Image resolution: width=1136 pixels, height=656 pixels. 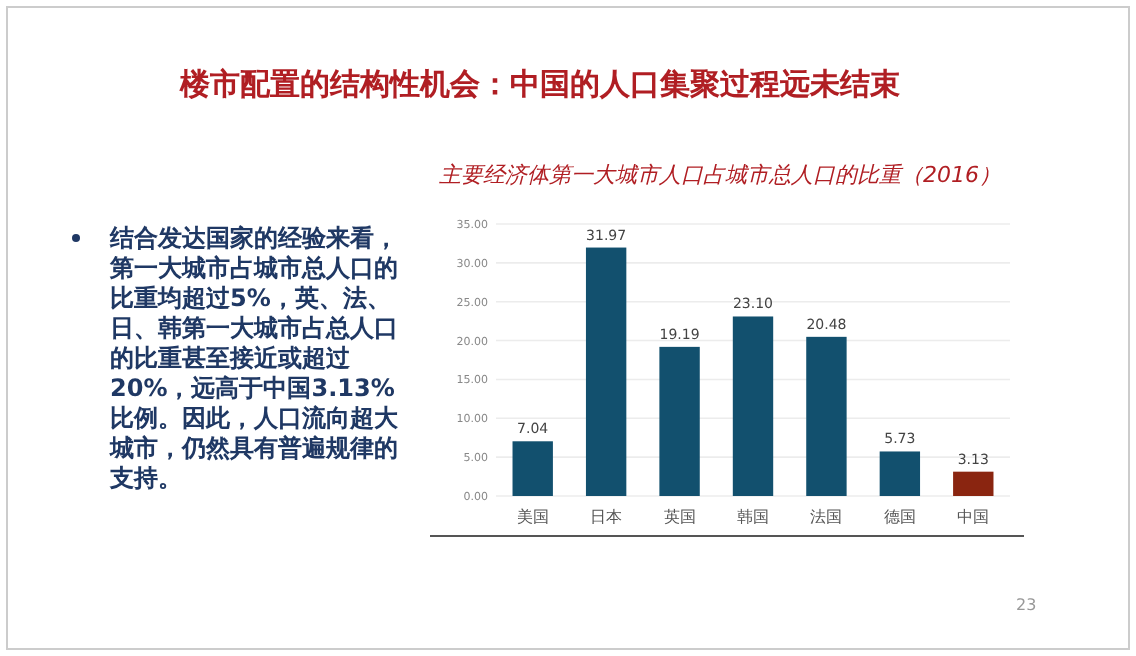 I want to click on x-tick-label: 日本, so click(x=606, y=517).